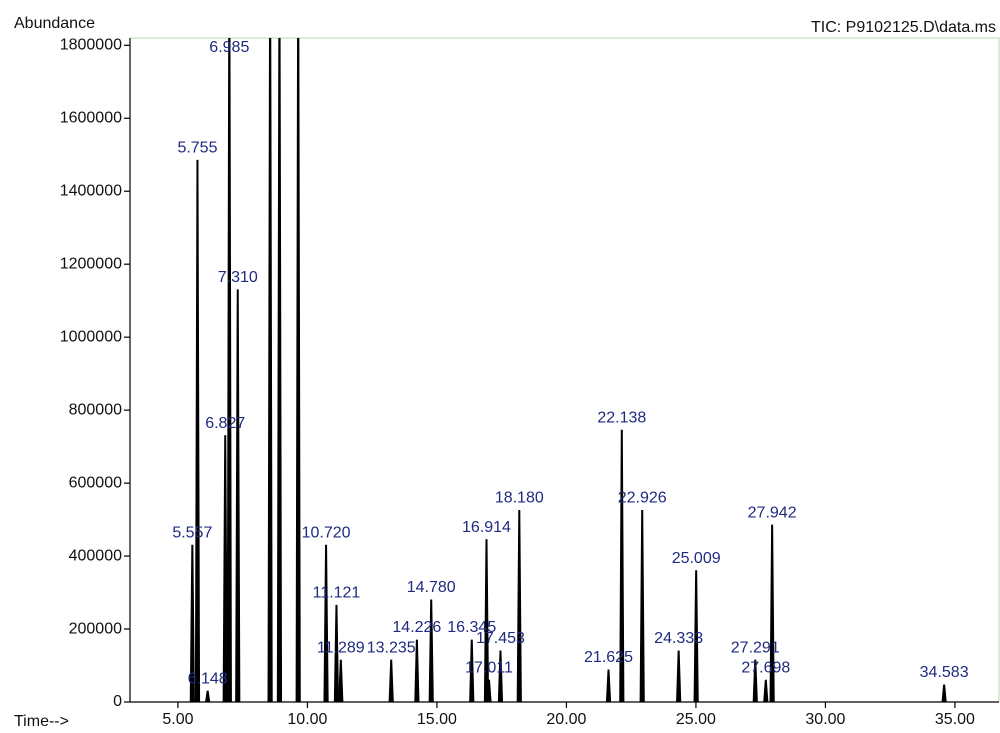 The height and width of the screenshot is (733, 1000). I want to click on y-tick-label: 0, so click(117, 701).